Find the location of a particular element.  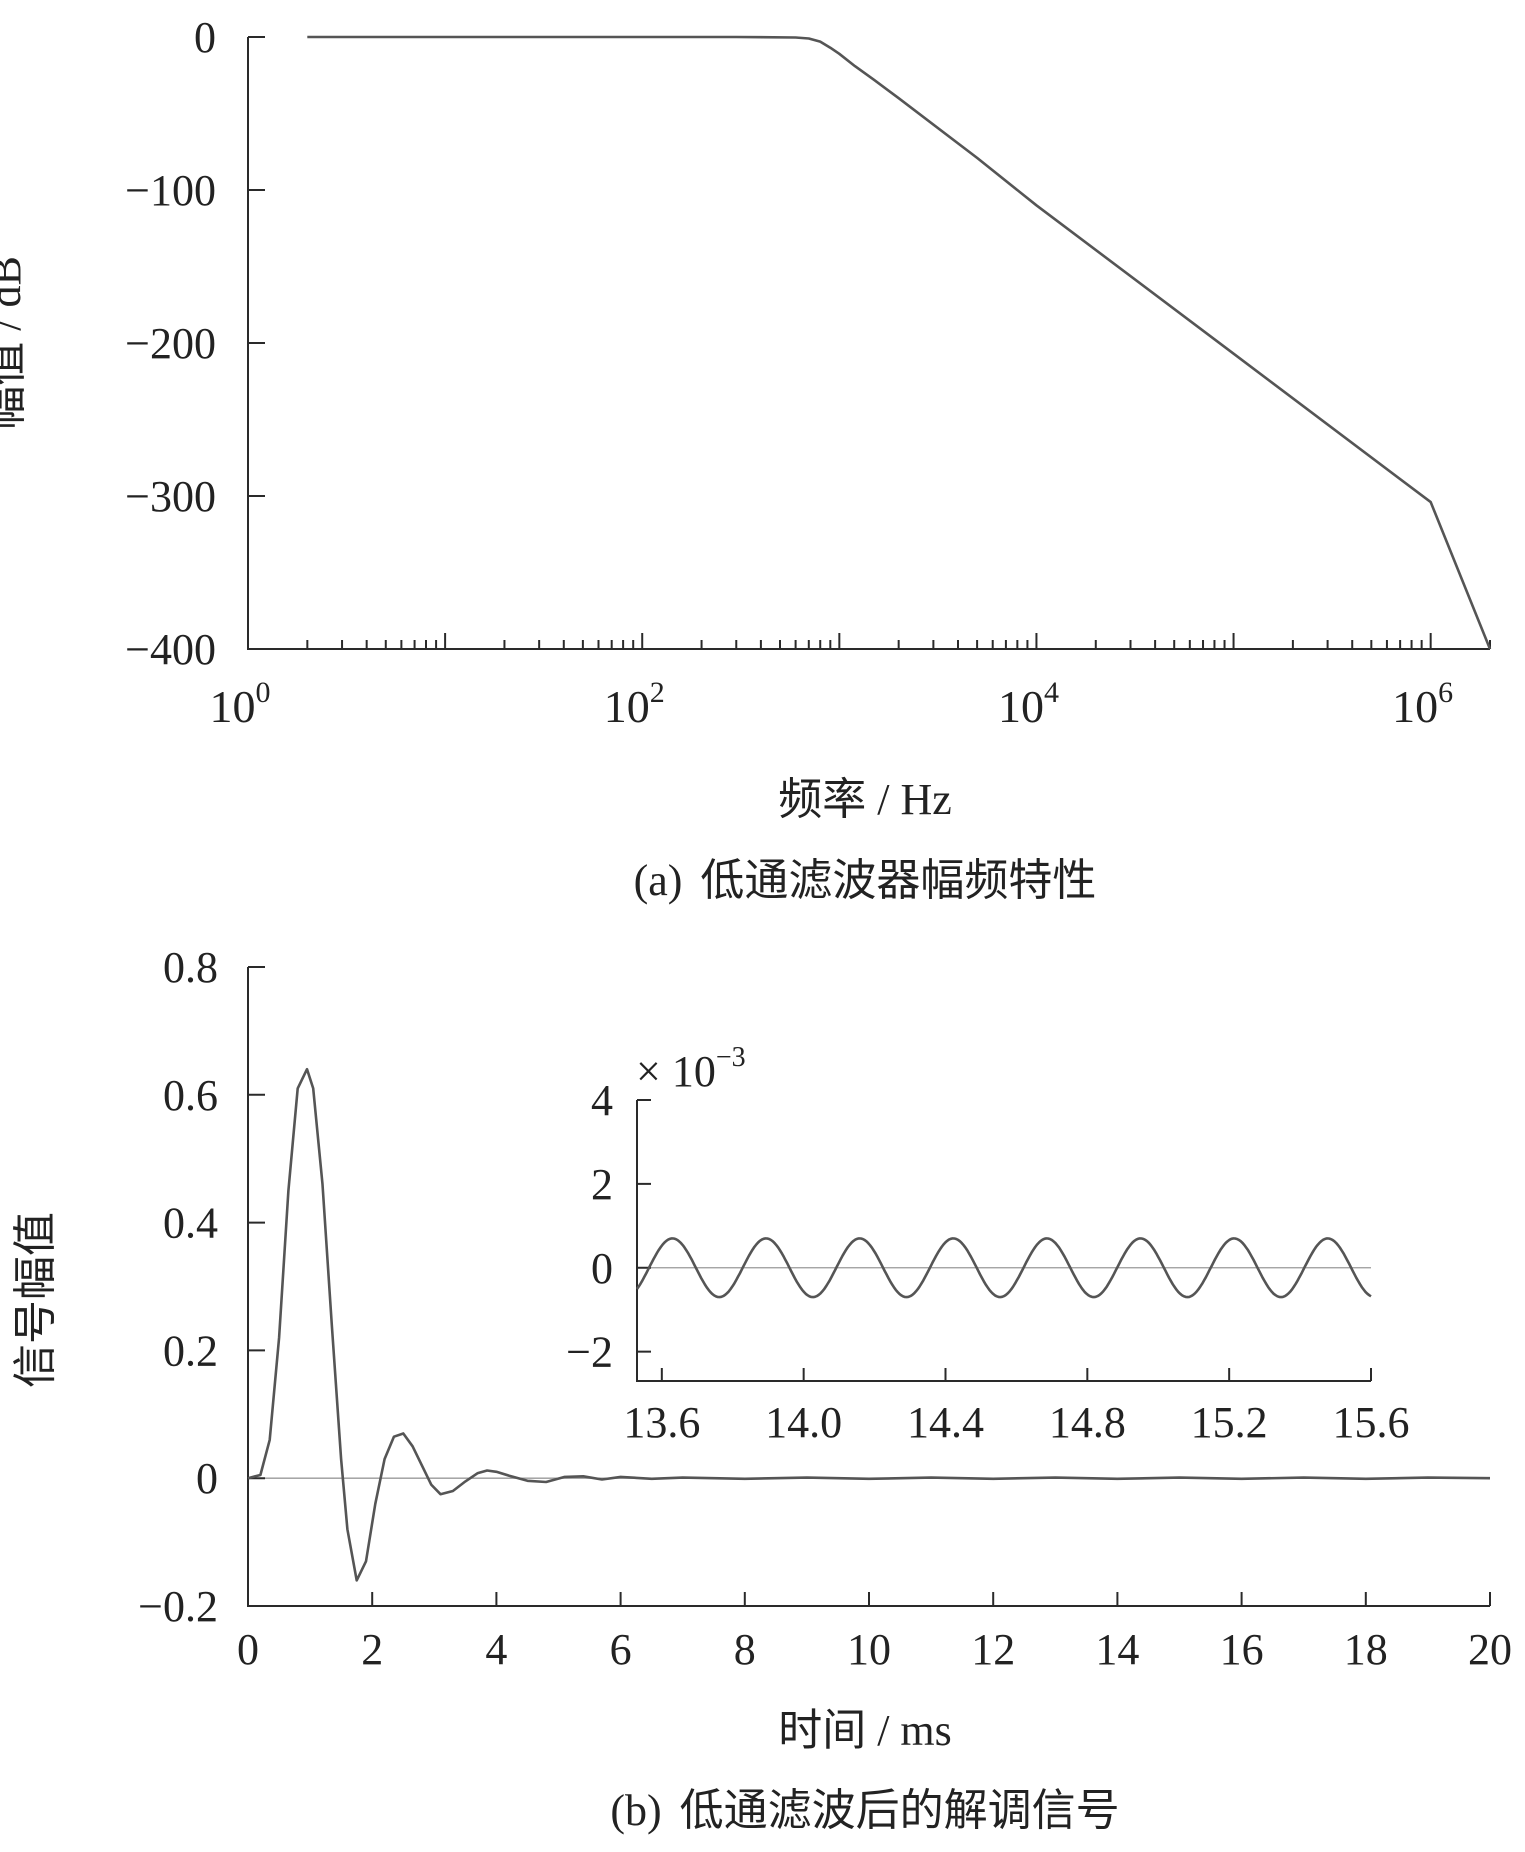

panel-a-y-tick-label: −200 is located at coordinates (170, 343).